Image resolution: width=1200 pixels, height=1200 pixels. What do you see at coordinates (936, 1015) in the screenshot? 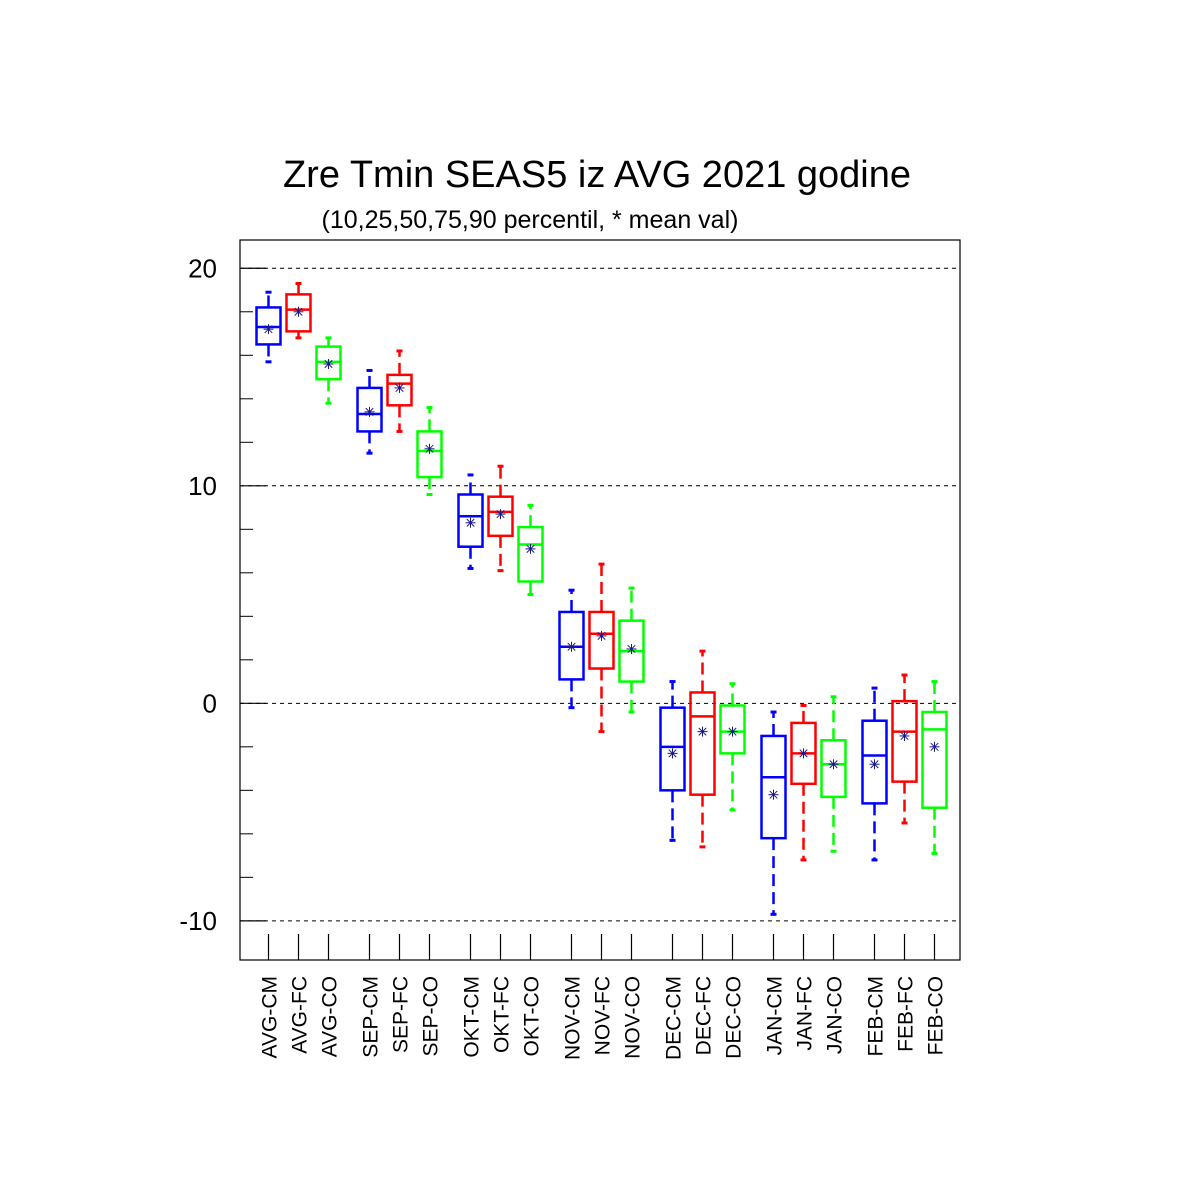
I see `x-tick-label: FEB-CO` at bounding box center [936, 1015].